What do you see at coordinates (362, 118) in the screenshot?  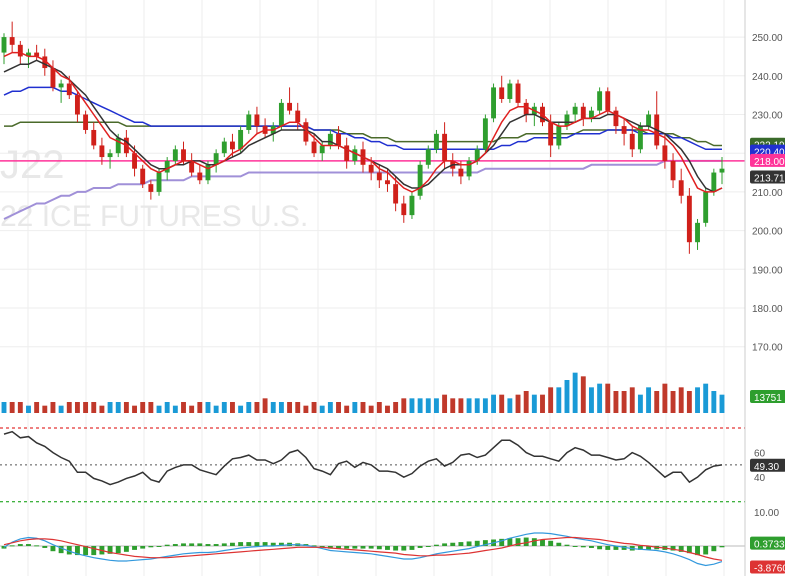 I see `ma-blue-line` at bounding box center [362, 118].